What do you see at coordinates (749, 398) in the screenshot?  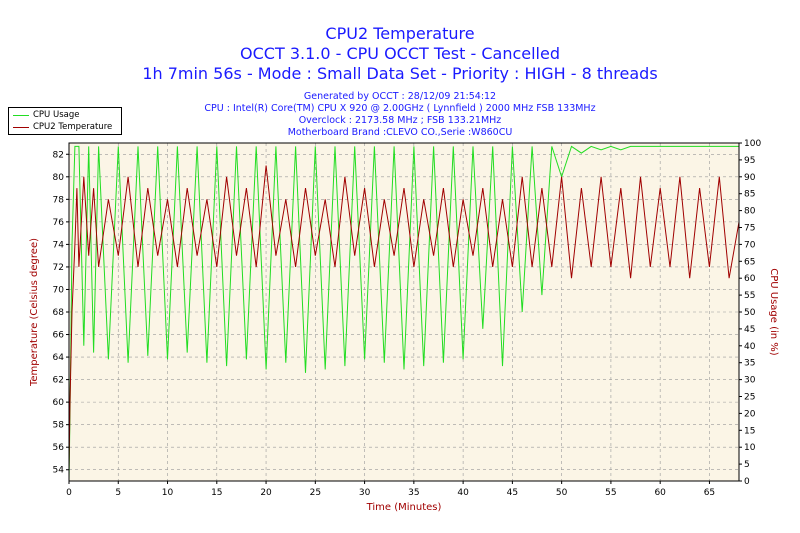 I see `right-tick-label: 25` at bounding box center [749, 398].